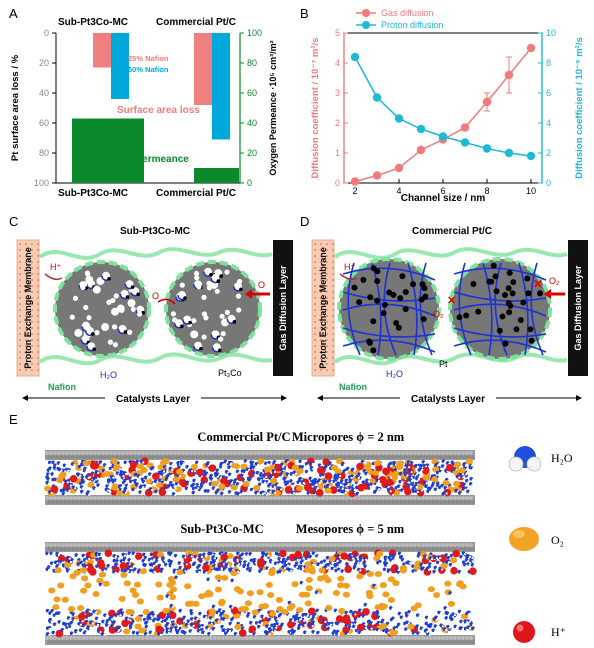  I want to click on graphite-slab-bottom-lower, so click(260, 640).